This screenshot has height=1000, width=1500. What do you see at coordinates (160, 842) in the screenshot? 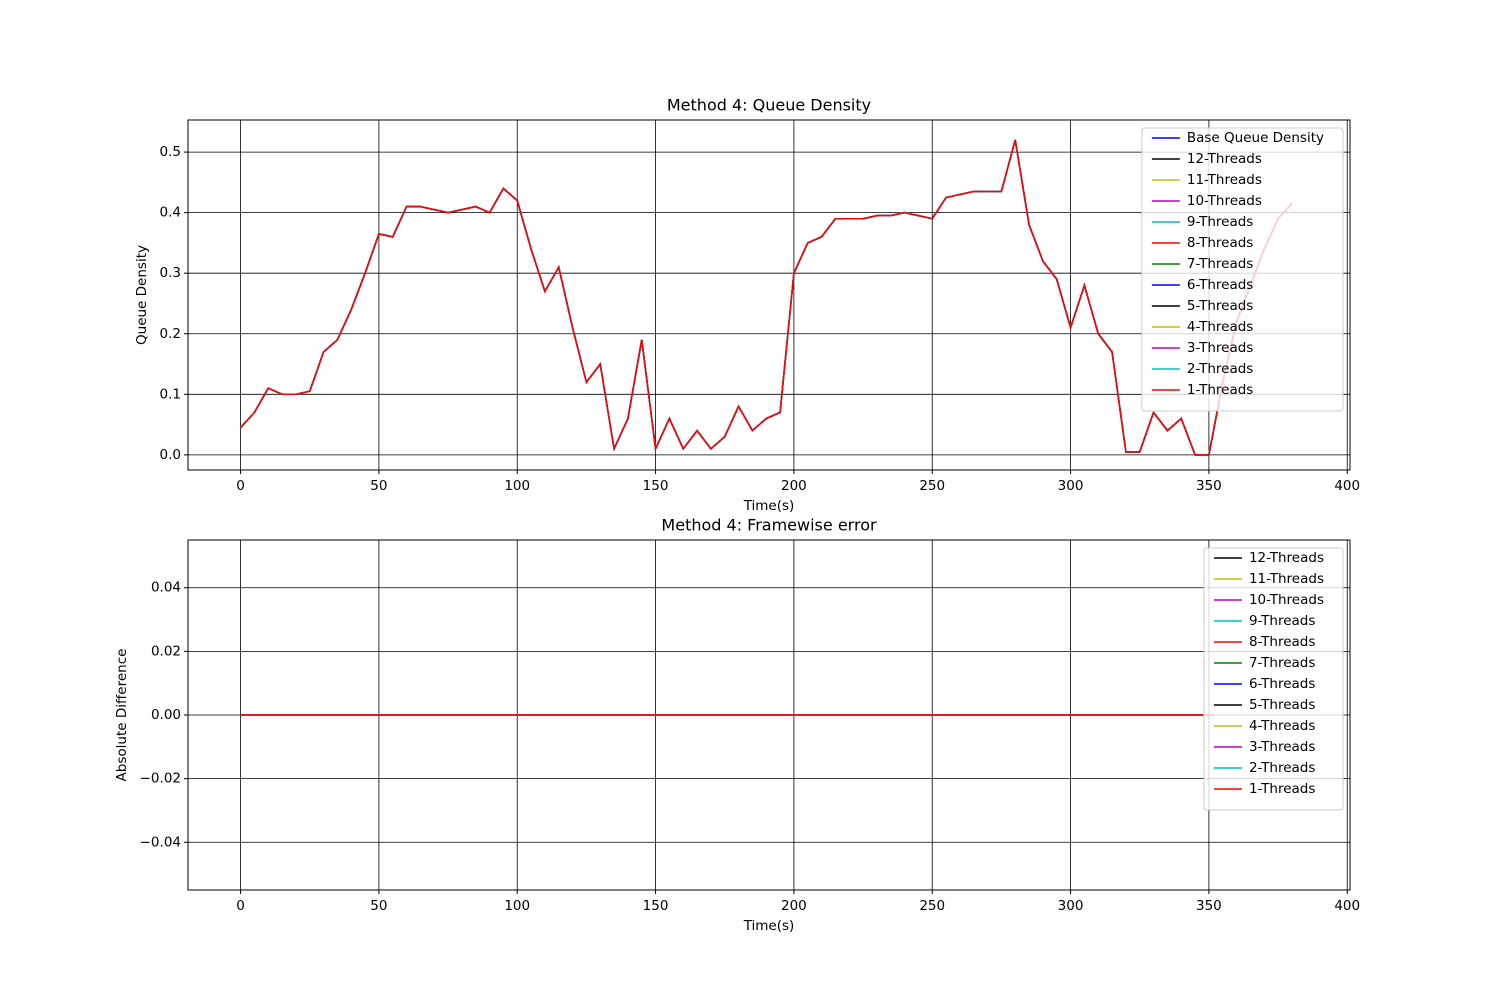
I see `y-tick-label: −0.04` at bounding box center [160, 842].